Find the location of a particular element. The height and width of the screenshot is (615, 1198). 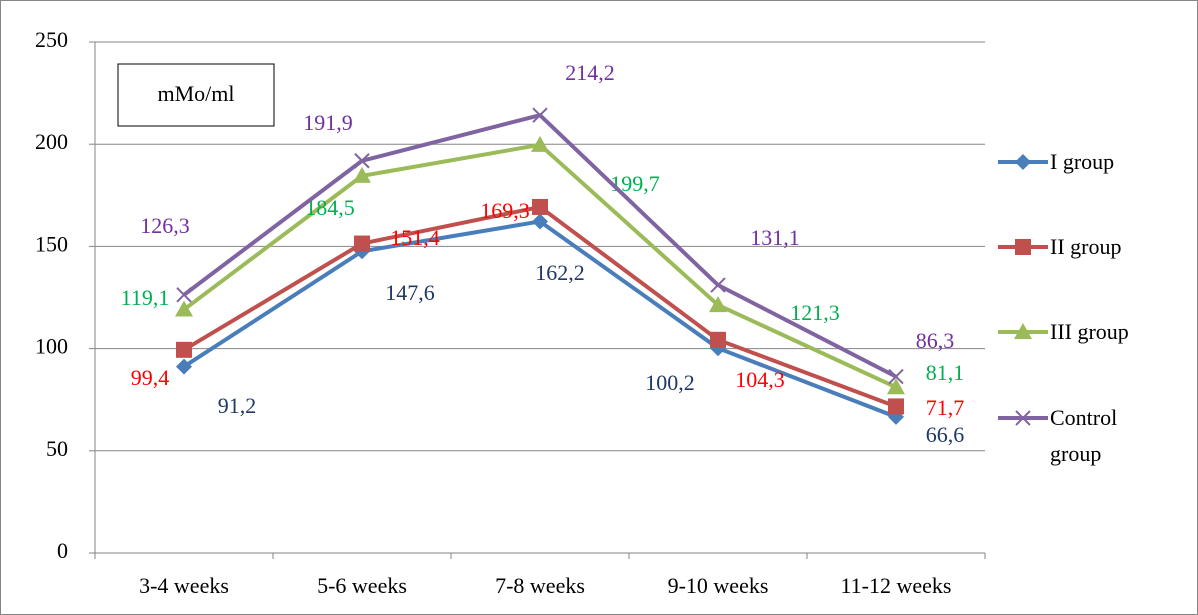

legend-label: Control group is located at coordinates (1084, 435).